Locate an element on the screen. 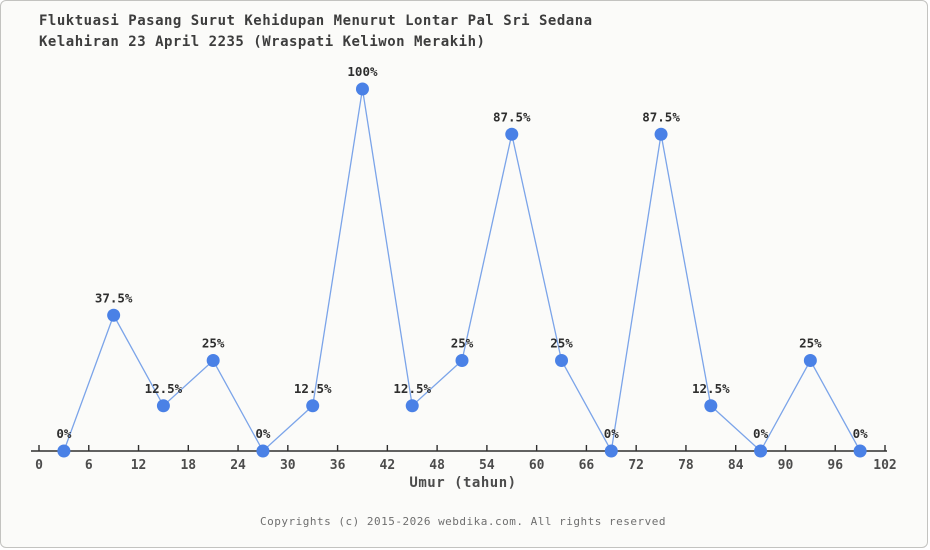 The image size is (930, 550). x-axis-tick-label: 0 is located at coordinates (39, 465).